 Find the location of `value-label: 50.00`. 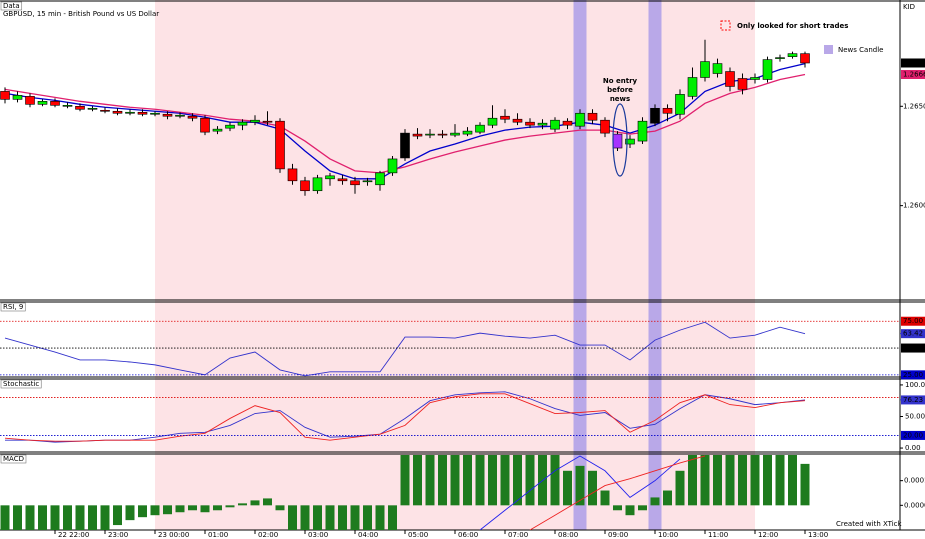

value-label: 50.00 is located at coordinates (913, 348).